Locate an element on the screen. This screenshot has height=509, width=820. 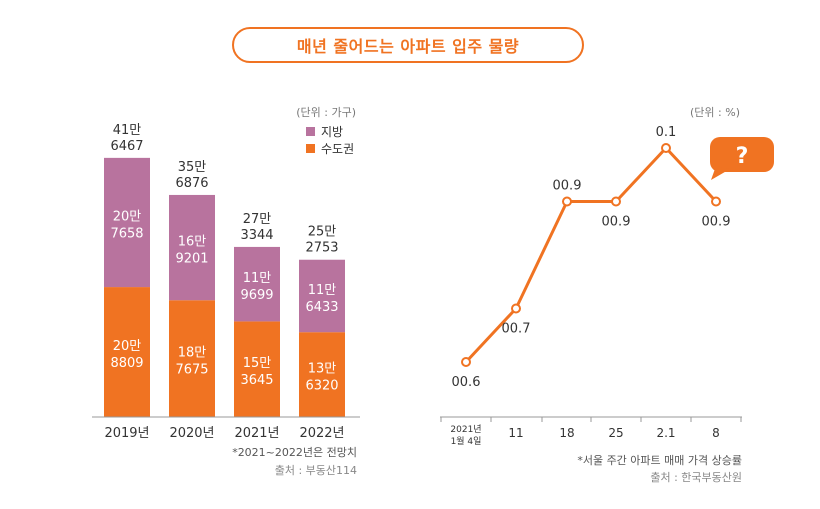
x-tick-label: 2022년 is located at coordinates (321, 433).